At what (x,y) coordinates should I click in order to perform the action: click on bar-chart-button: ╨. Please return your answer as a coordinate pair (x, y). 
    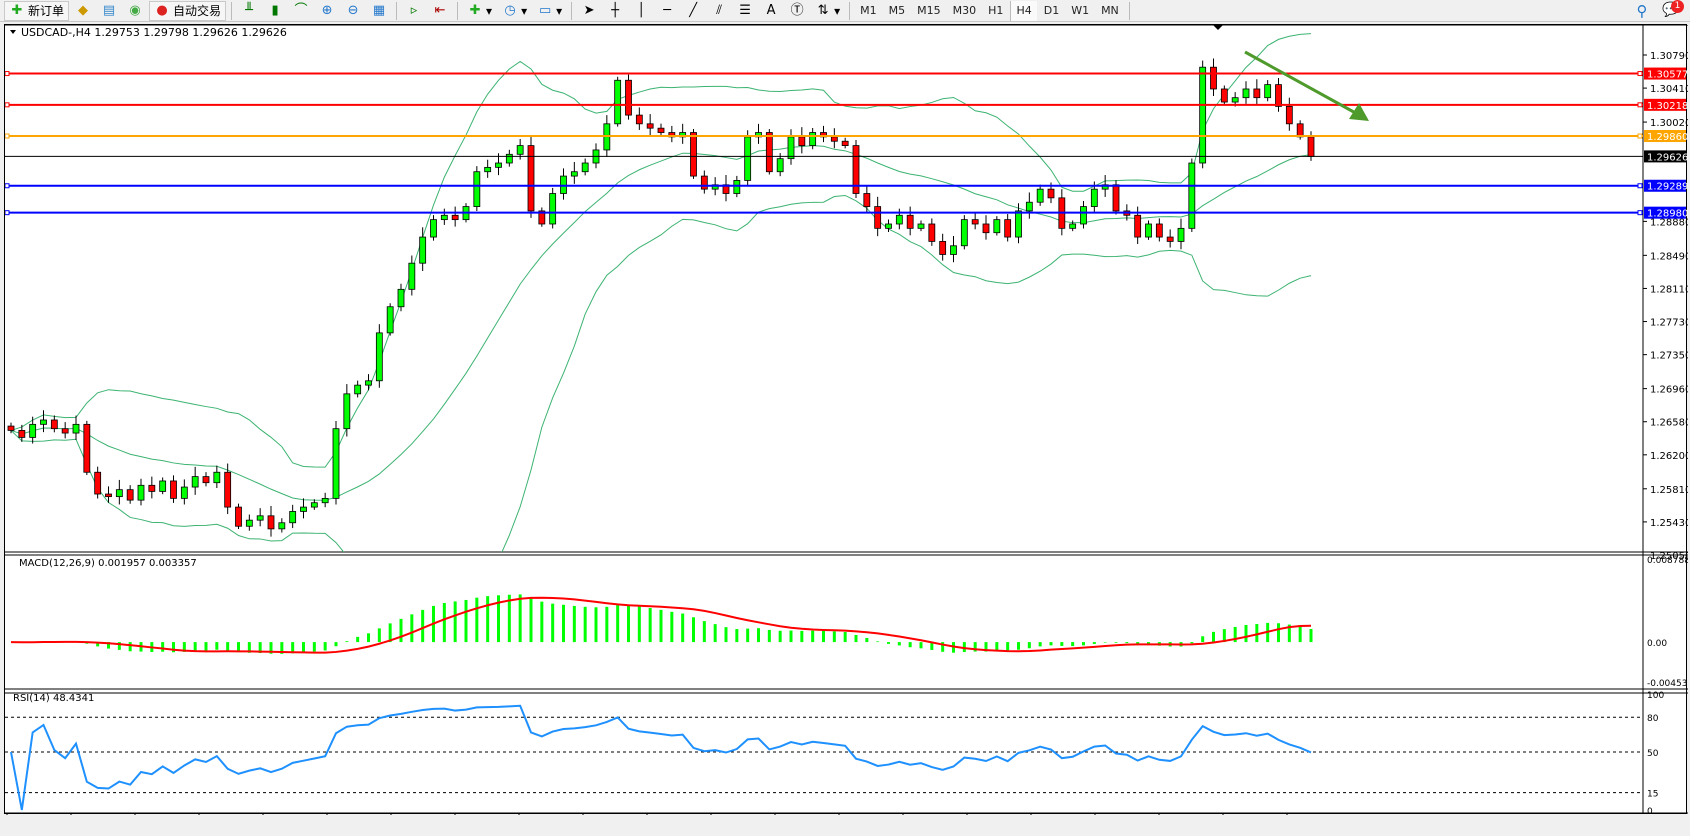
    Looking at the image, I should click on (249, 11).